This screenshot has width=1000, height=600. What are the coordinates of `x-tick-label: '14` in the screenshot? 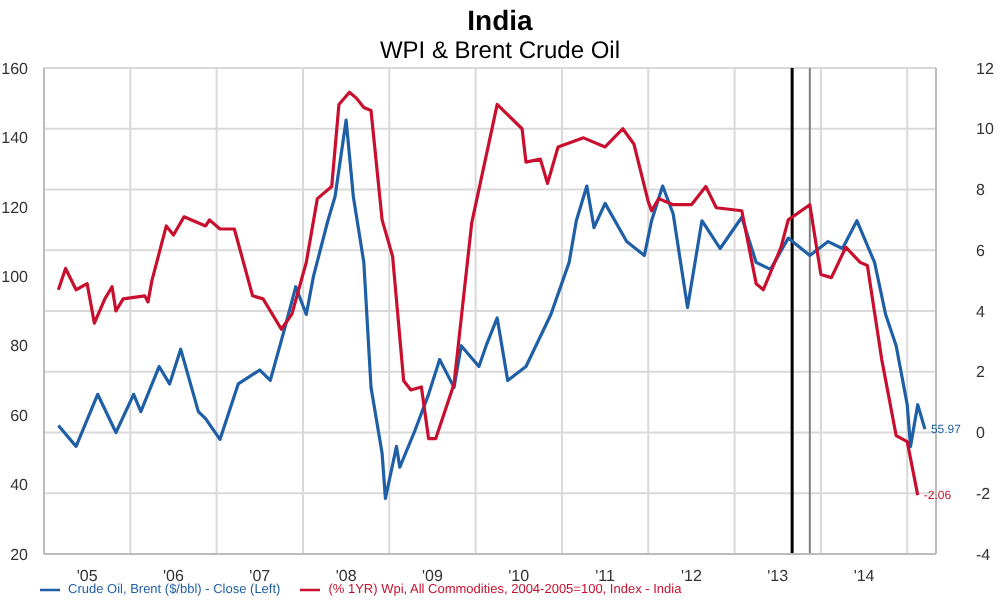 It's located at (864, 576).